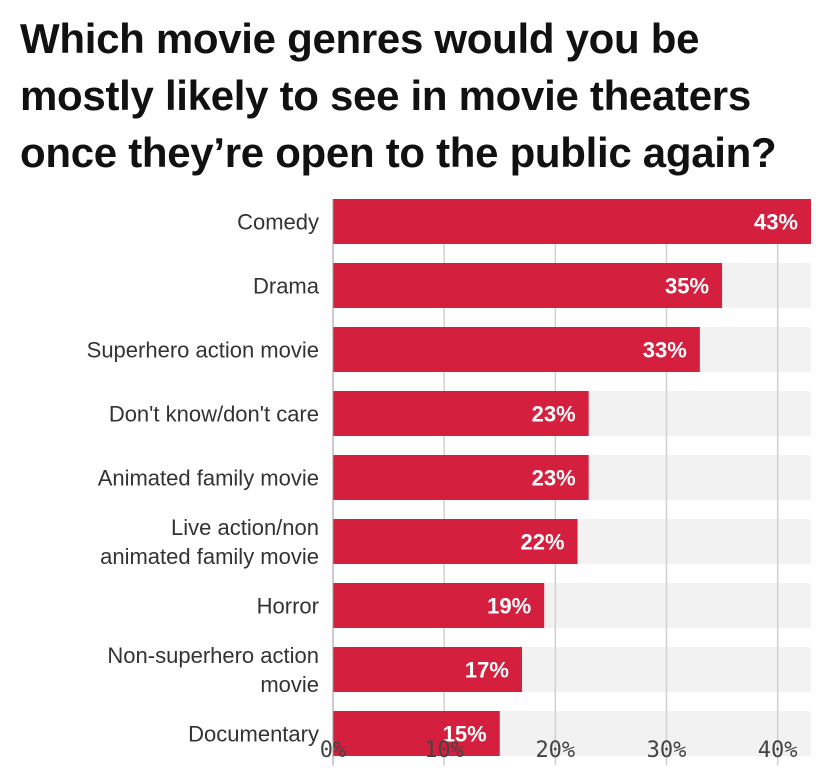  I want to click on category-label: Non-superhero action, so click(213, 655).